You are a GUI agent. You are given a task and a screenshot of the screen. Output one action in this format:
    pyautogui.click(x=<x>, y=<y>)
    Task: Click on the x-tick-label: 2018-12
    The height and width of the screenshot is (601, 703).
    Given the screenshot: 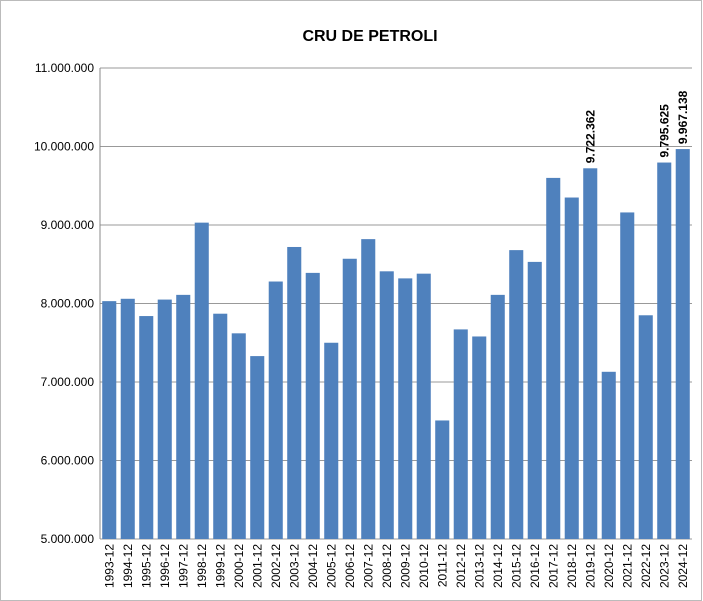 What is the action you would take?
    pyautogui.click(x=572, y=566)
    